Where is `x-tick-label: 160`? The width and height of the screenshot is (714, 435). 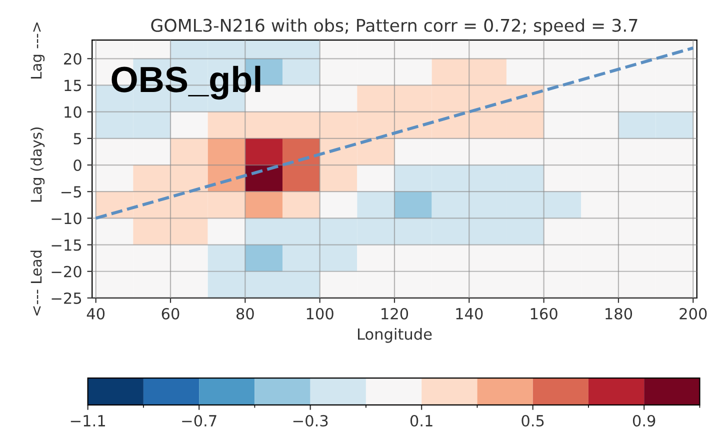
x-tick-label: 160 is located at coordinates (544, 314).